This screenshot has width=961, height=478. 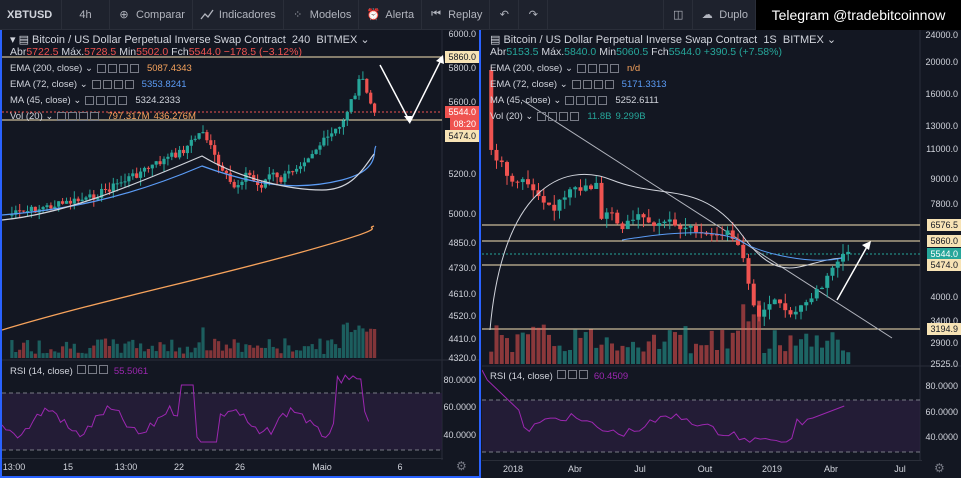 I want to click on interval-button: 4h, so click(x=86, y=15).